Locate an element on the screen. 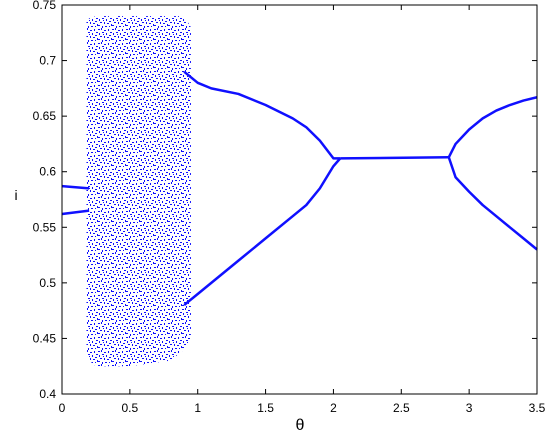 The height and width of the screenshot is (442, 550). x-tick-label: 2.5 is located at coordinates (401, 408).